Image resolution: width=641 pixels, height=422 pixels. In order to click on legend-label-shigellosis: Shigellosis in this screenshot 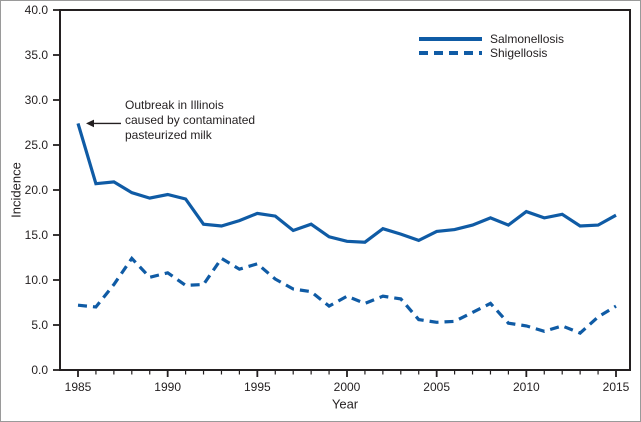, I will do `click(519, 53)`.